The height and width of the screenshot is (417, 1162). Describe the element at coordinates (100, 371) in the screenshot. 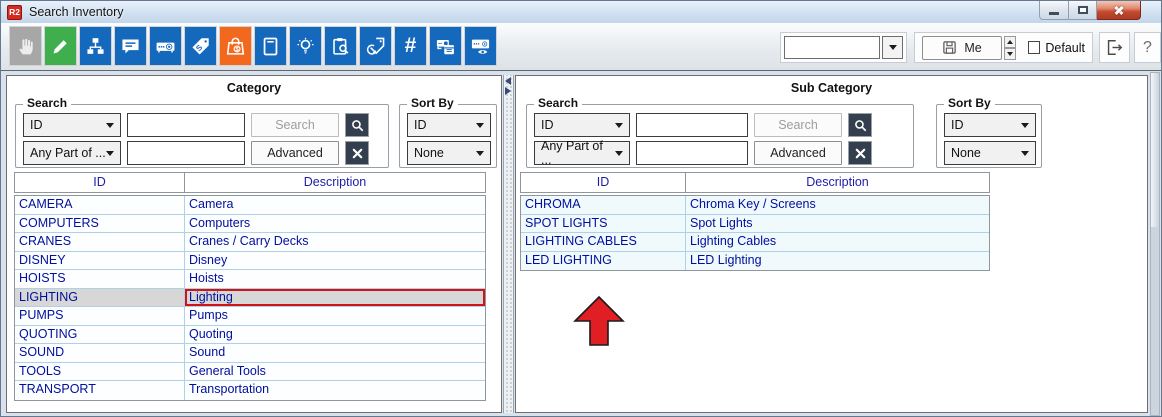

I see `cell-id: TOOLS` at that location.